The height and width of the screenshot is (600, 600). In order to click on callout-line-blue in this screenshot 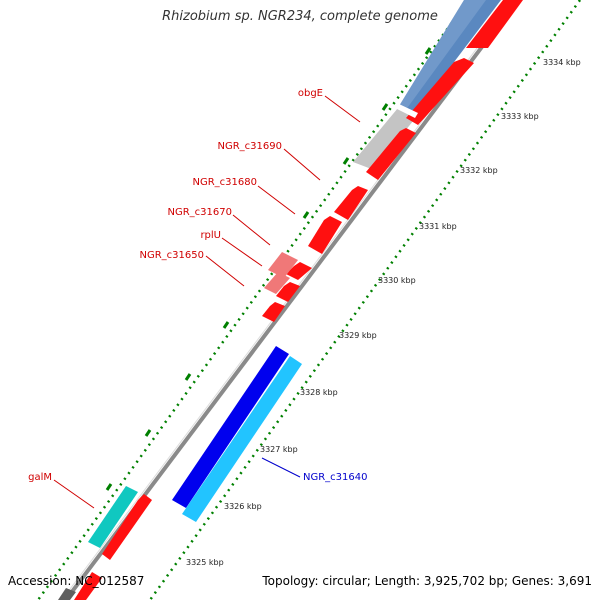, I will do `click(281, 467)`.